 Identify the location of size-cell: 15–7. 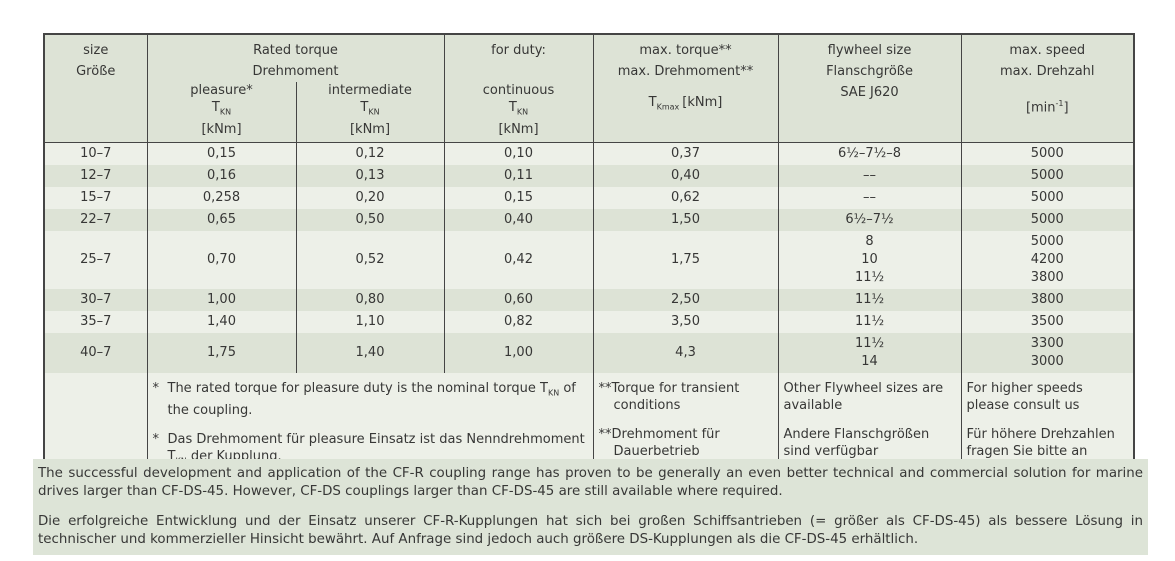
(95, 198).